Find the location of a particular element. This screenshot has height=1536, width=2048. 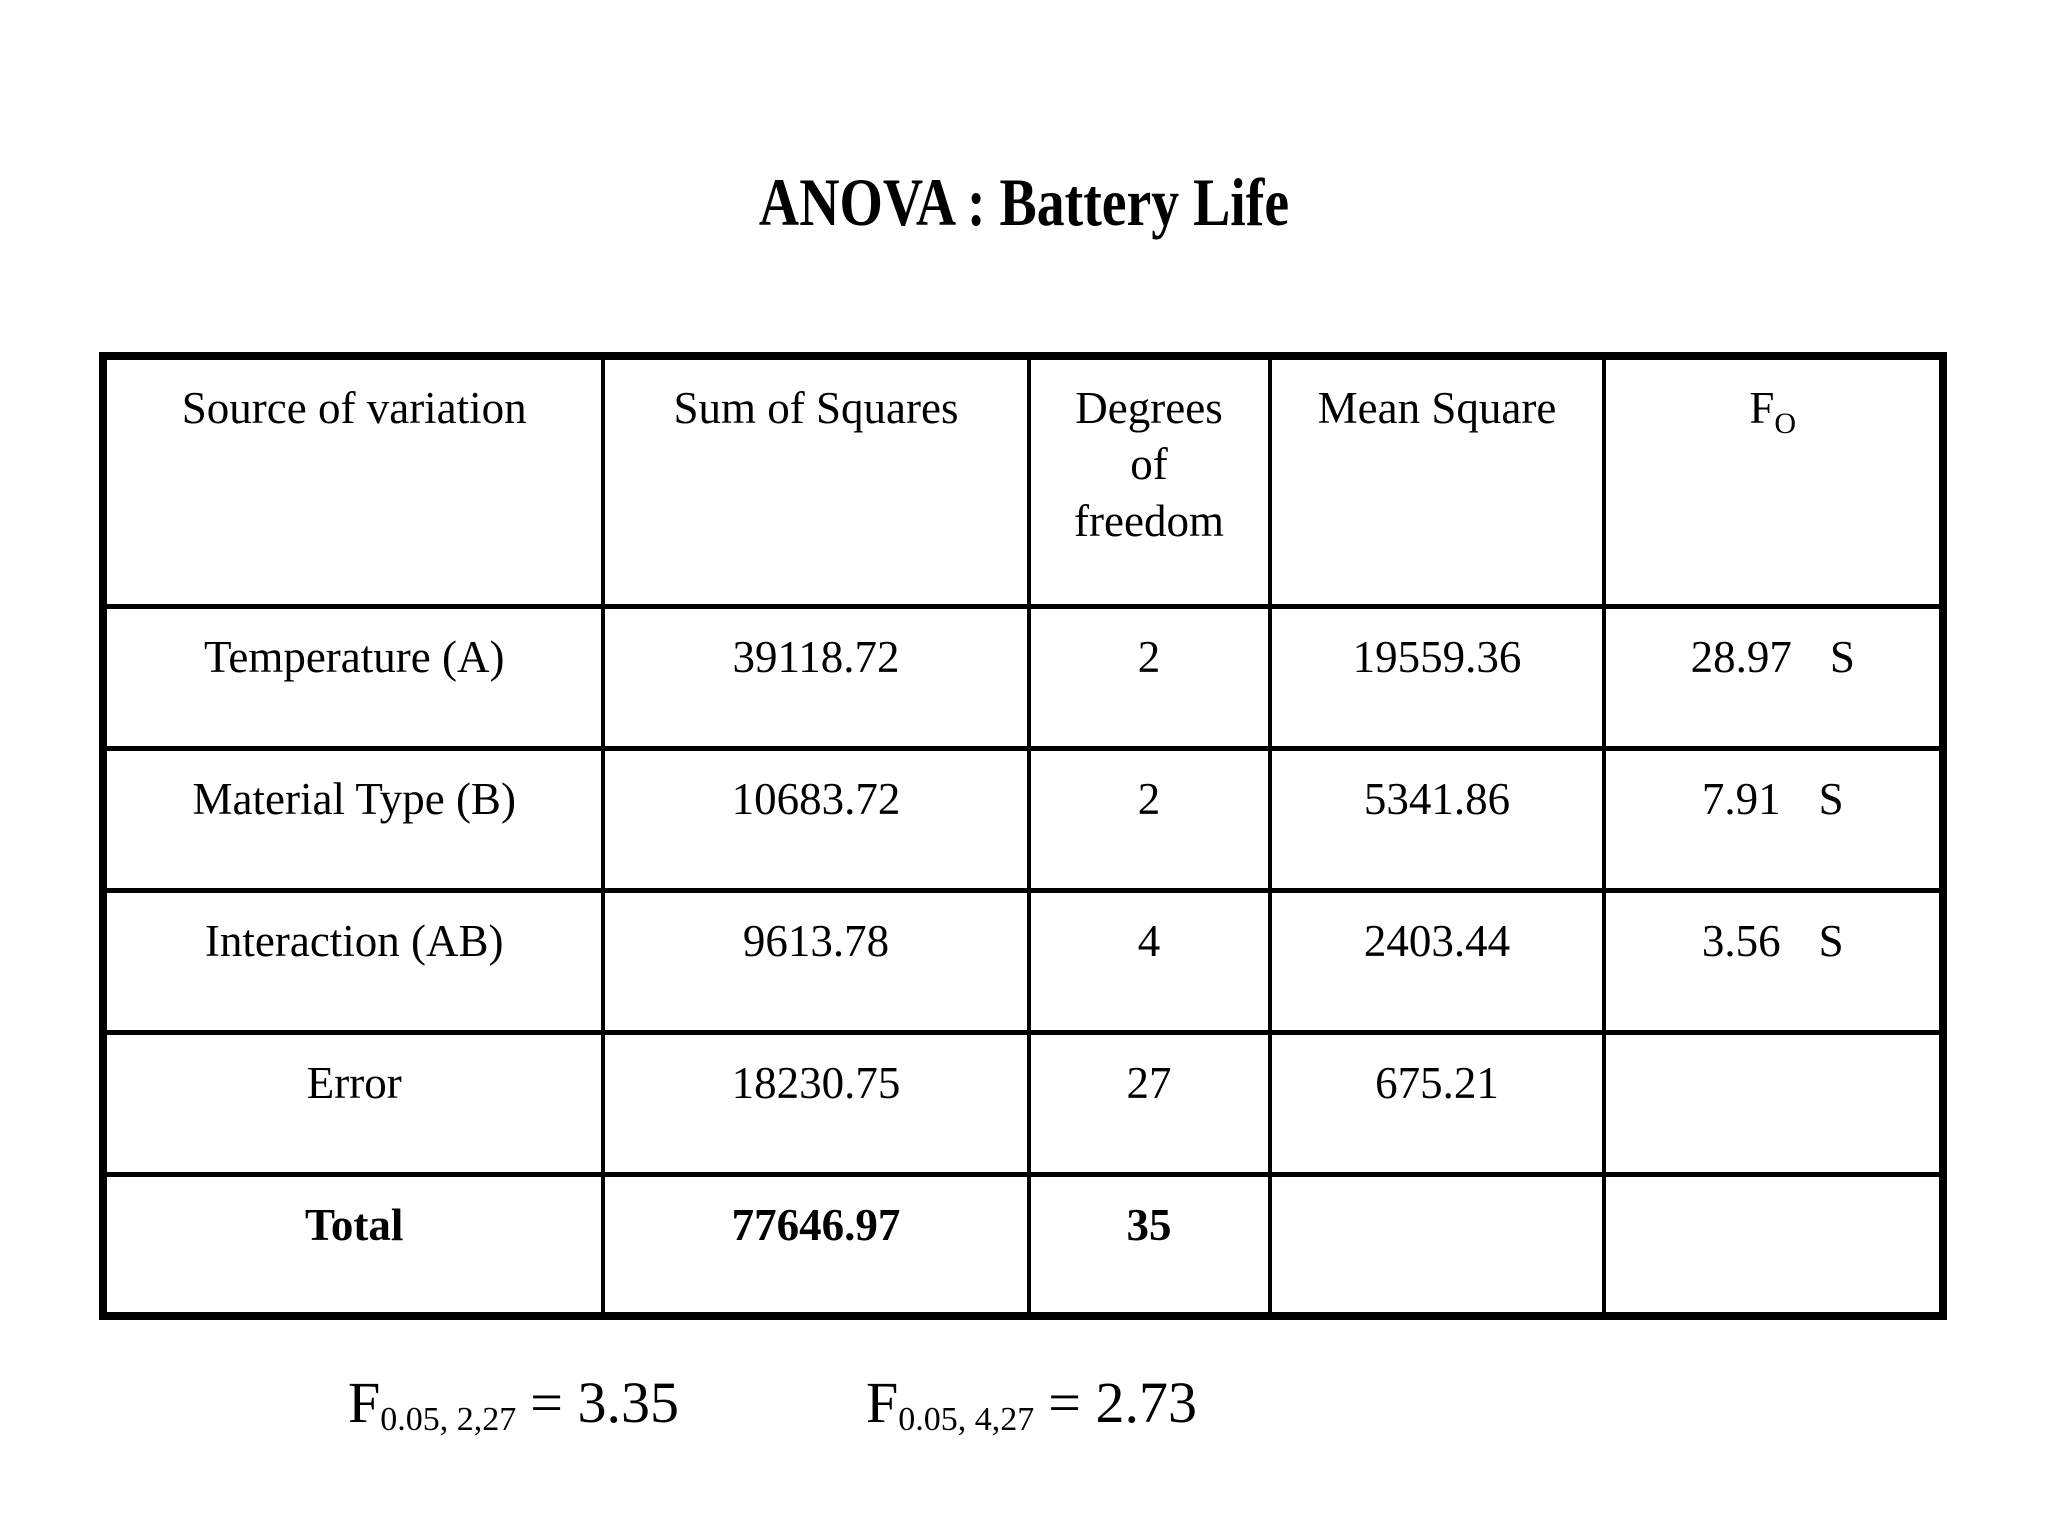

cell-source: Error is located at coordinates (353, 1103).